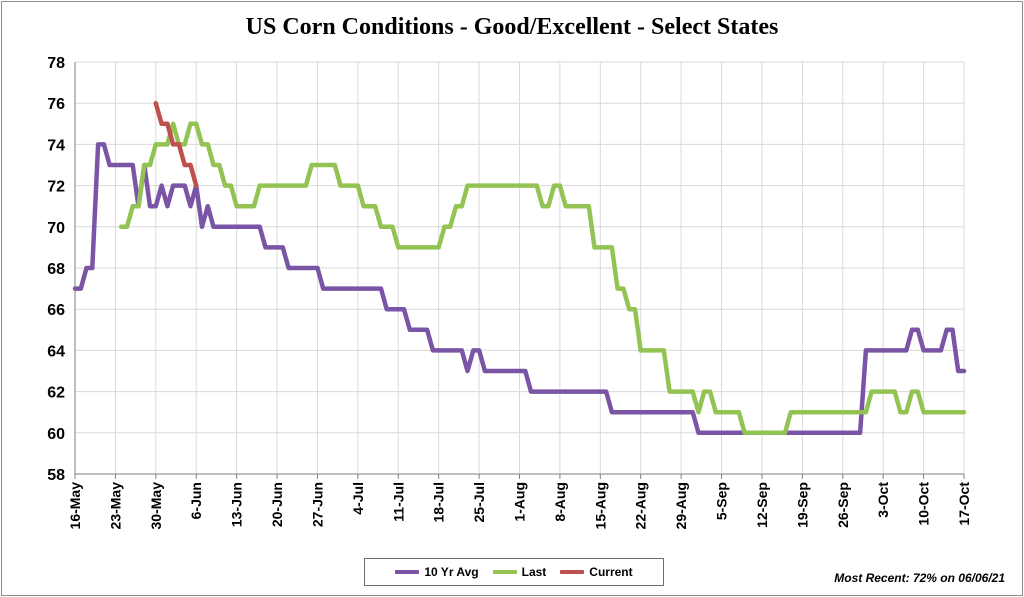  Describe the element at coordinates (504, 572) in the screenshot. I see `legend-swatch-last` at that location.